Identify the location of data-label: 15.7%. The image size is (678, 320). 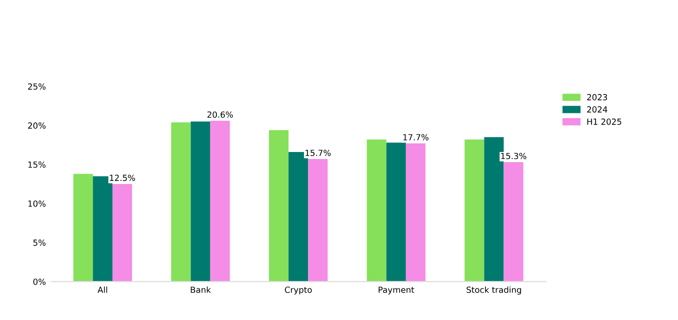
(318, 153).